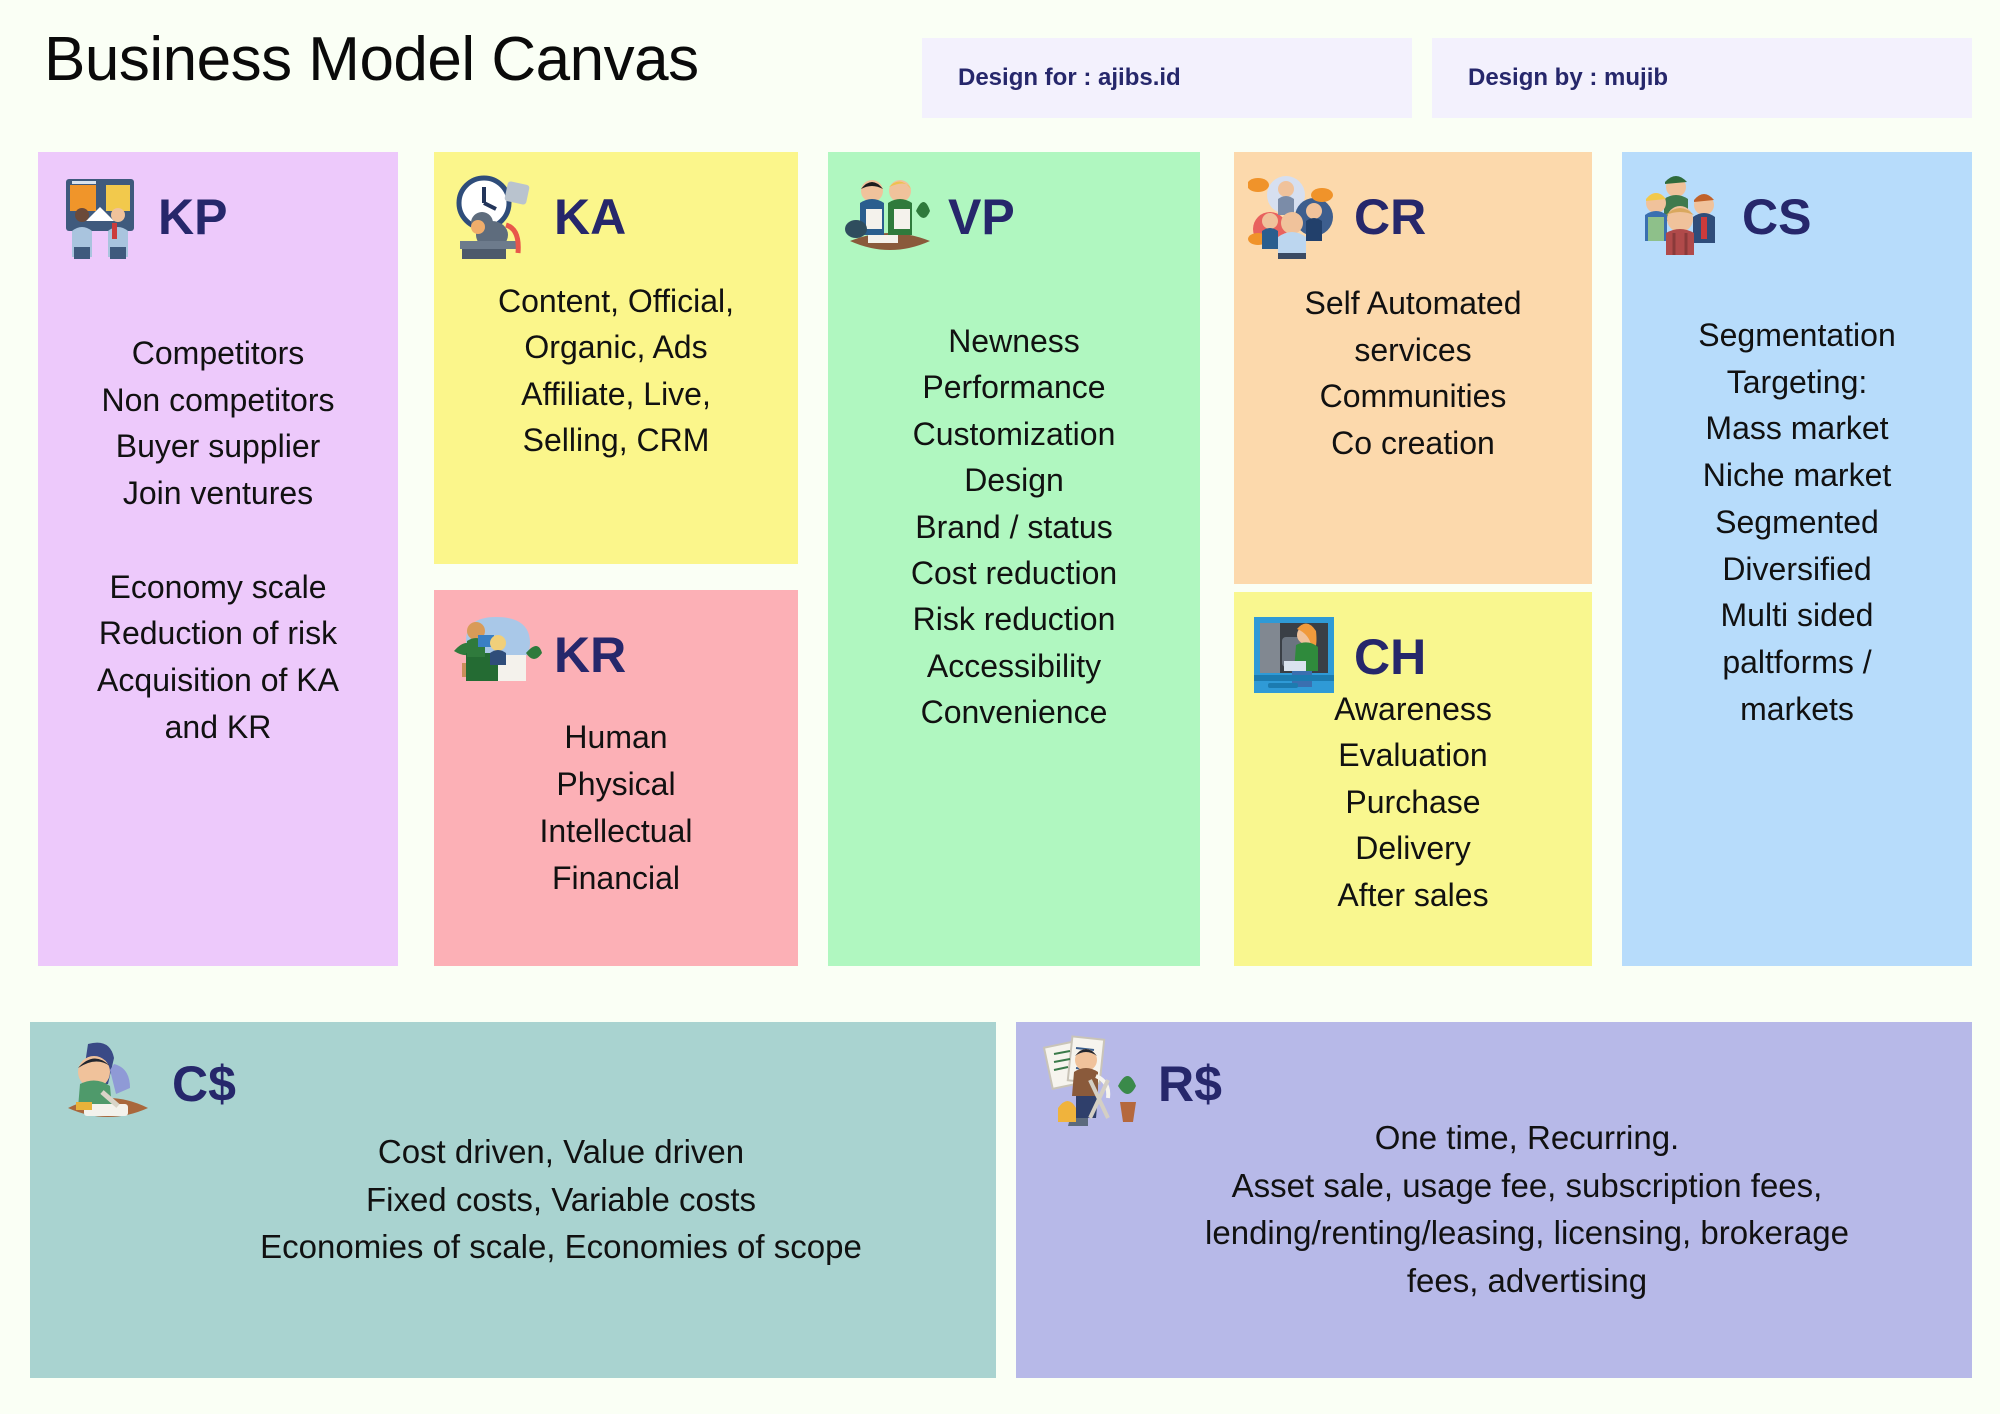 The width and height of the screenshot is (2000, 1414). What do you see at coordinates (590, 217) in the screenshot?
I see `block-code-ka: KA` at bounding box center [590, 217].